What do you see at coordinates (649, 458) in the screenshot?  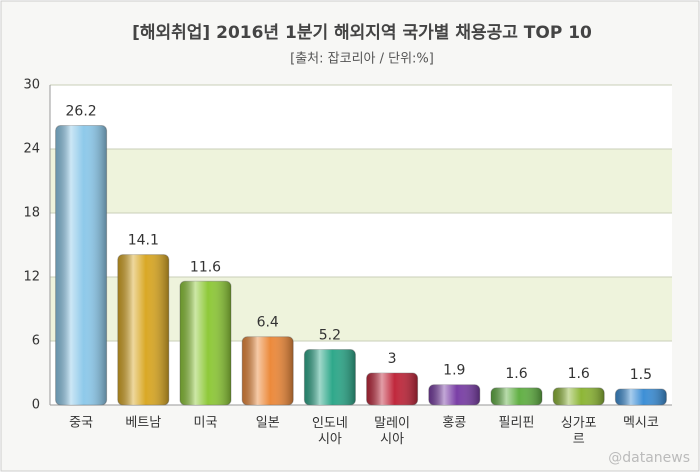 I see `watermark: @datanews` at bounding box center [649, 458].